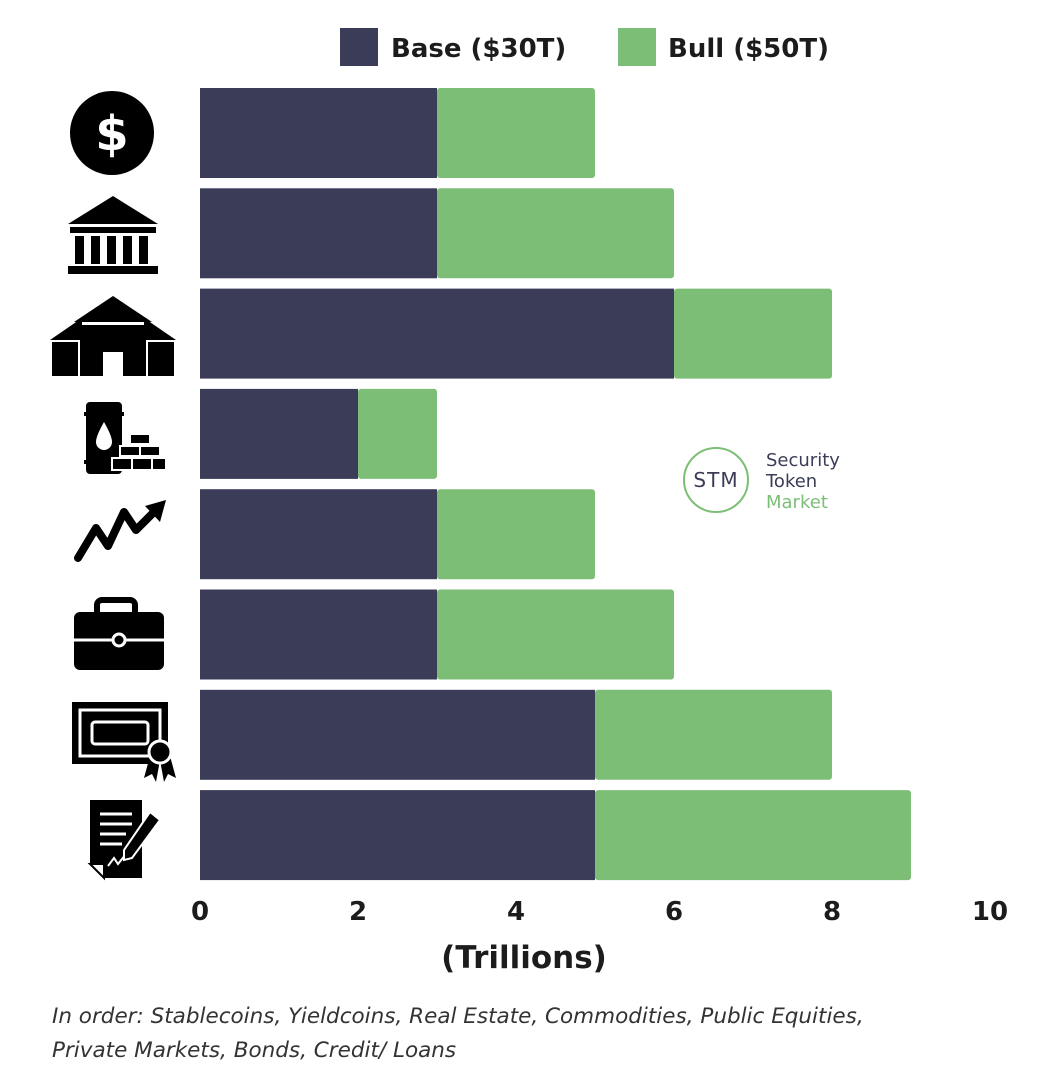 Image resolution: width=1048 pixels, height=1084 pixels. Describe the element at coordinates (524, 958) in the screenshot. I see `x-axis-label: (Trillions)` at that location.